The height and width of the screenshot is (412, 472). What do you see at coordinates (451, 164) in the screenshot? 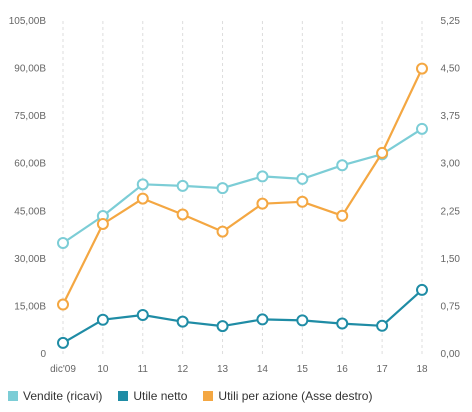
I see `right-tick-label: 3,00` at bounding box center [451, 164].